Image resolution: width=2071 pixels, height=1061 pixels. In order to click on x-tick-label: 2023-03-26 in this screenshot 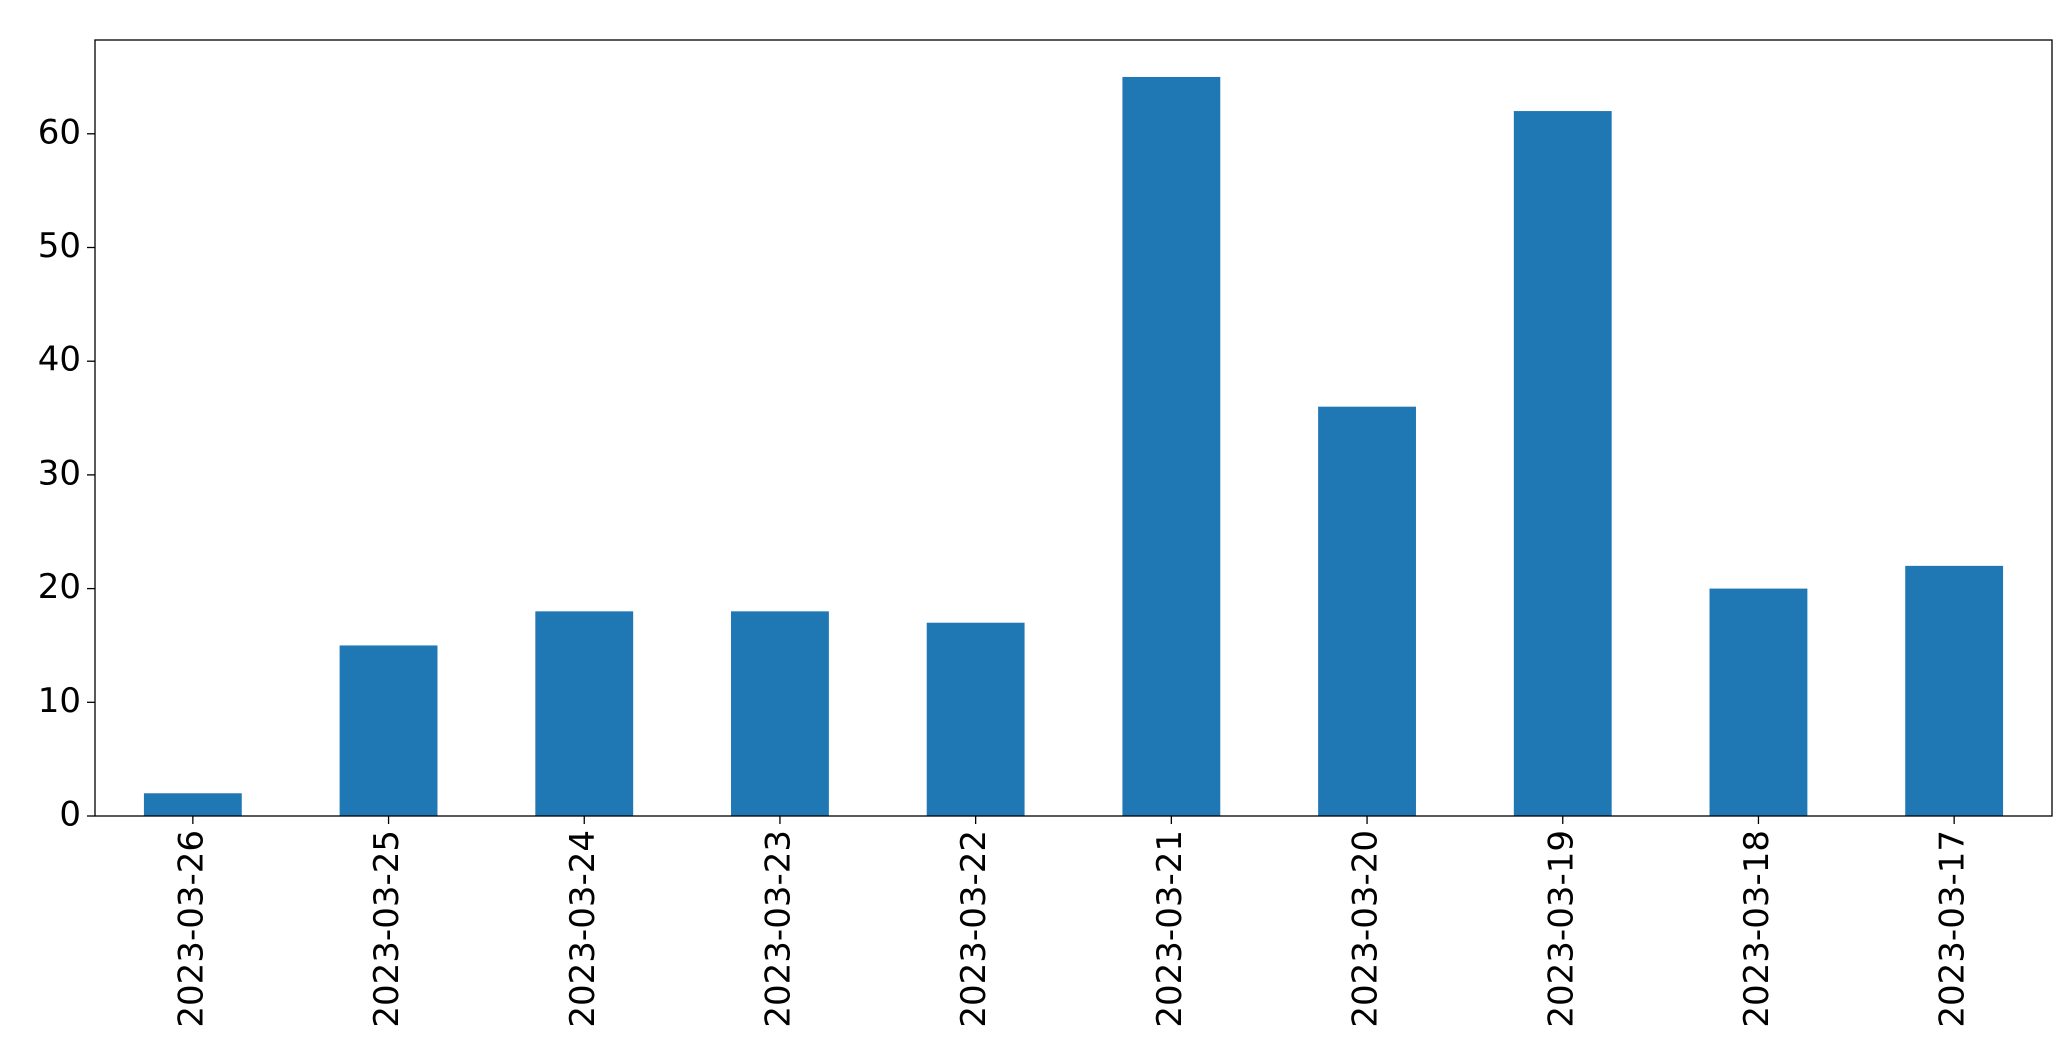, I will do `click(191, 929)`.